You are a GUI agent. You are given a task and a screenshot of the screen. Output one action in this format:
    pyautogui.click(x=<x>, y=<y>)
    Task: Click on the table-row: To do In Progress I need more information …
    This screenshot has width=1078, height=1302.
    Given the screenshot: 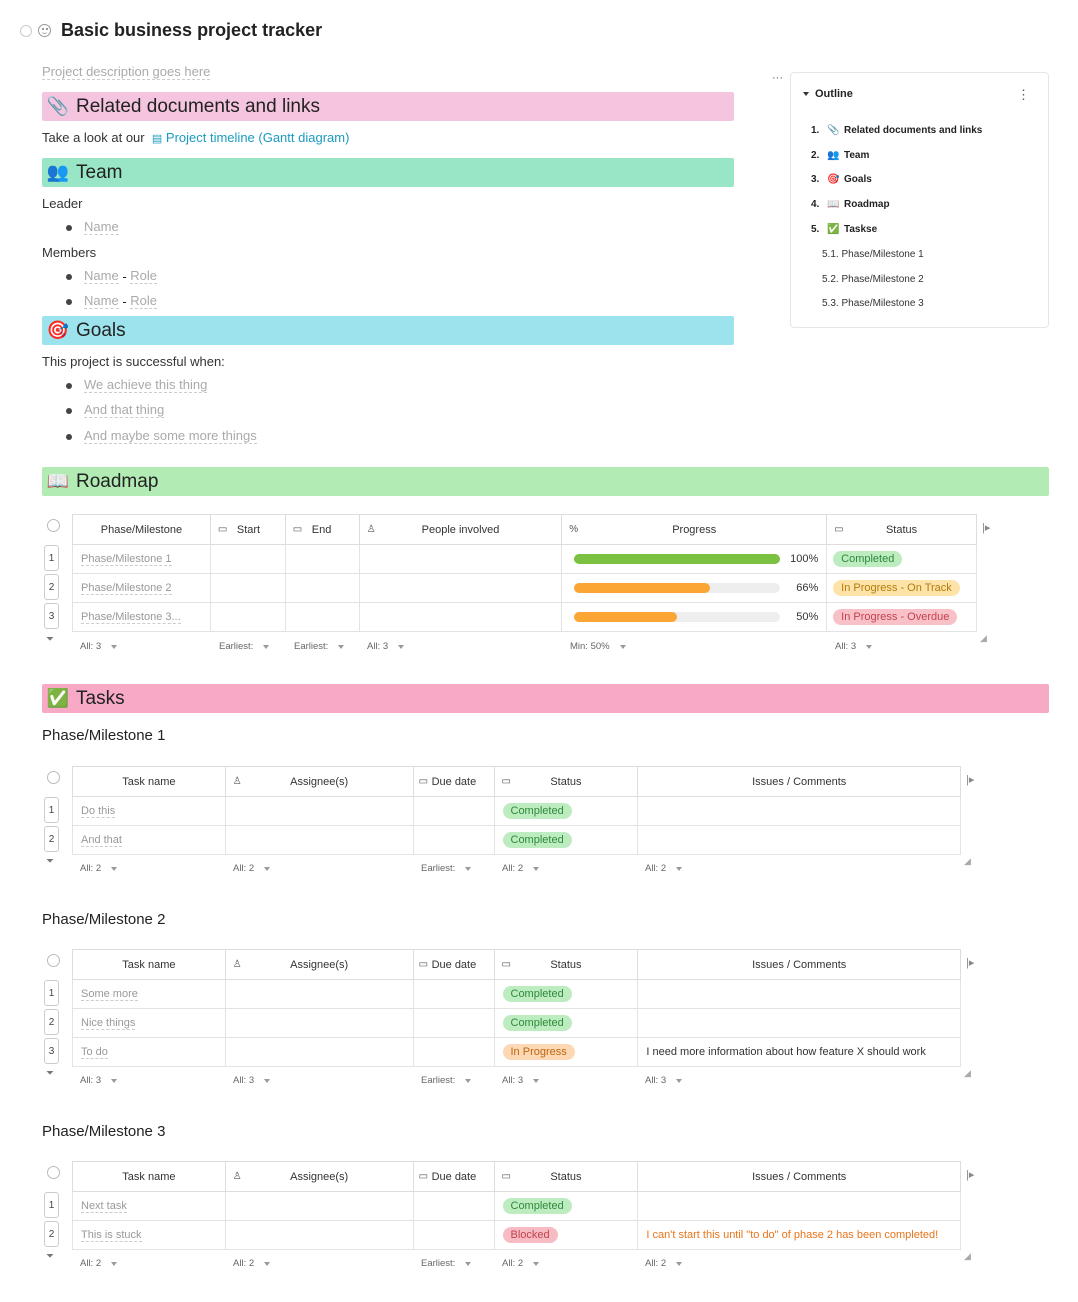 What is the action you would take?
    pyautogui.click(x=516, y=1052)
    